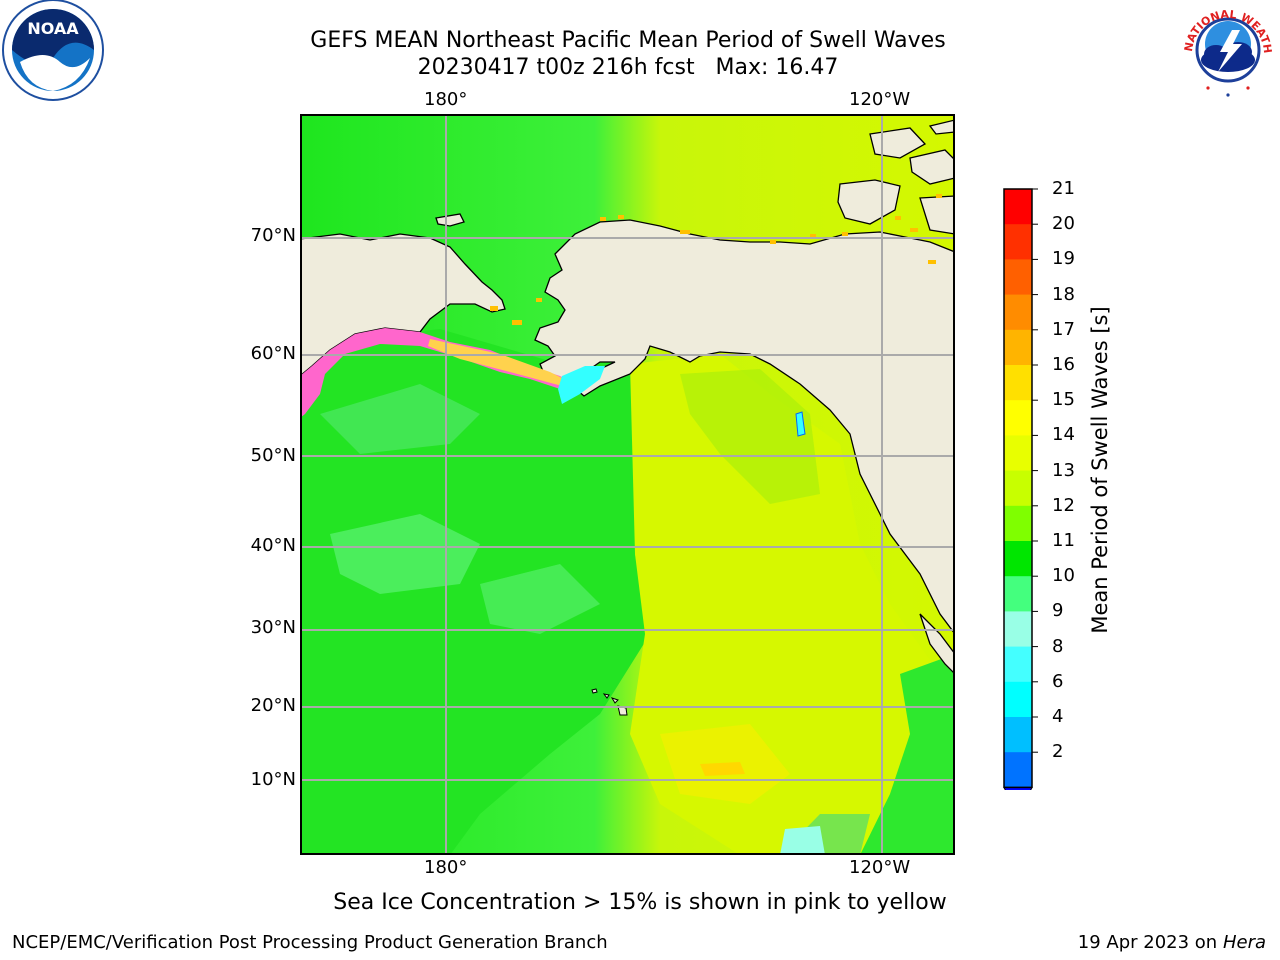 The image size is (1280, 960). I want to click on ocean-green-se, so click(907, 754).